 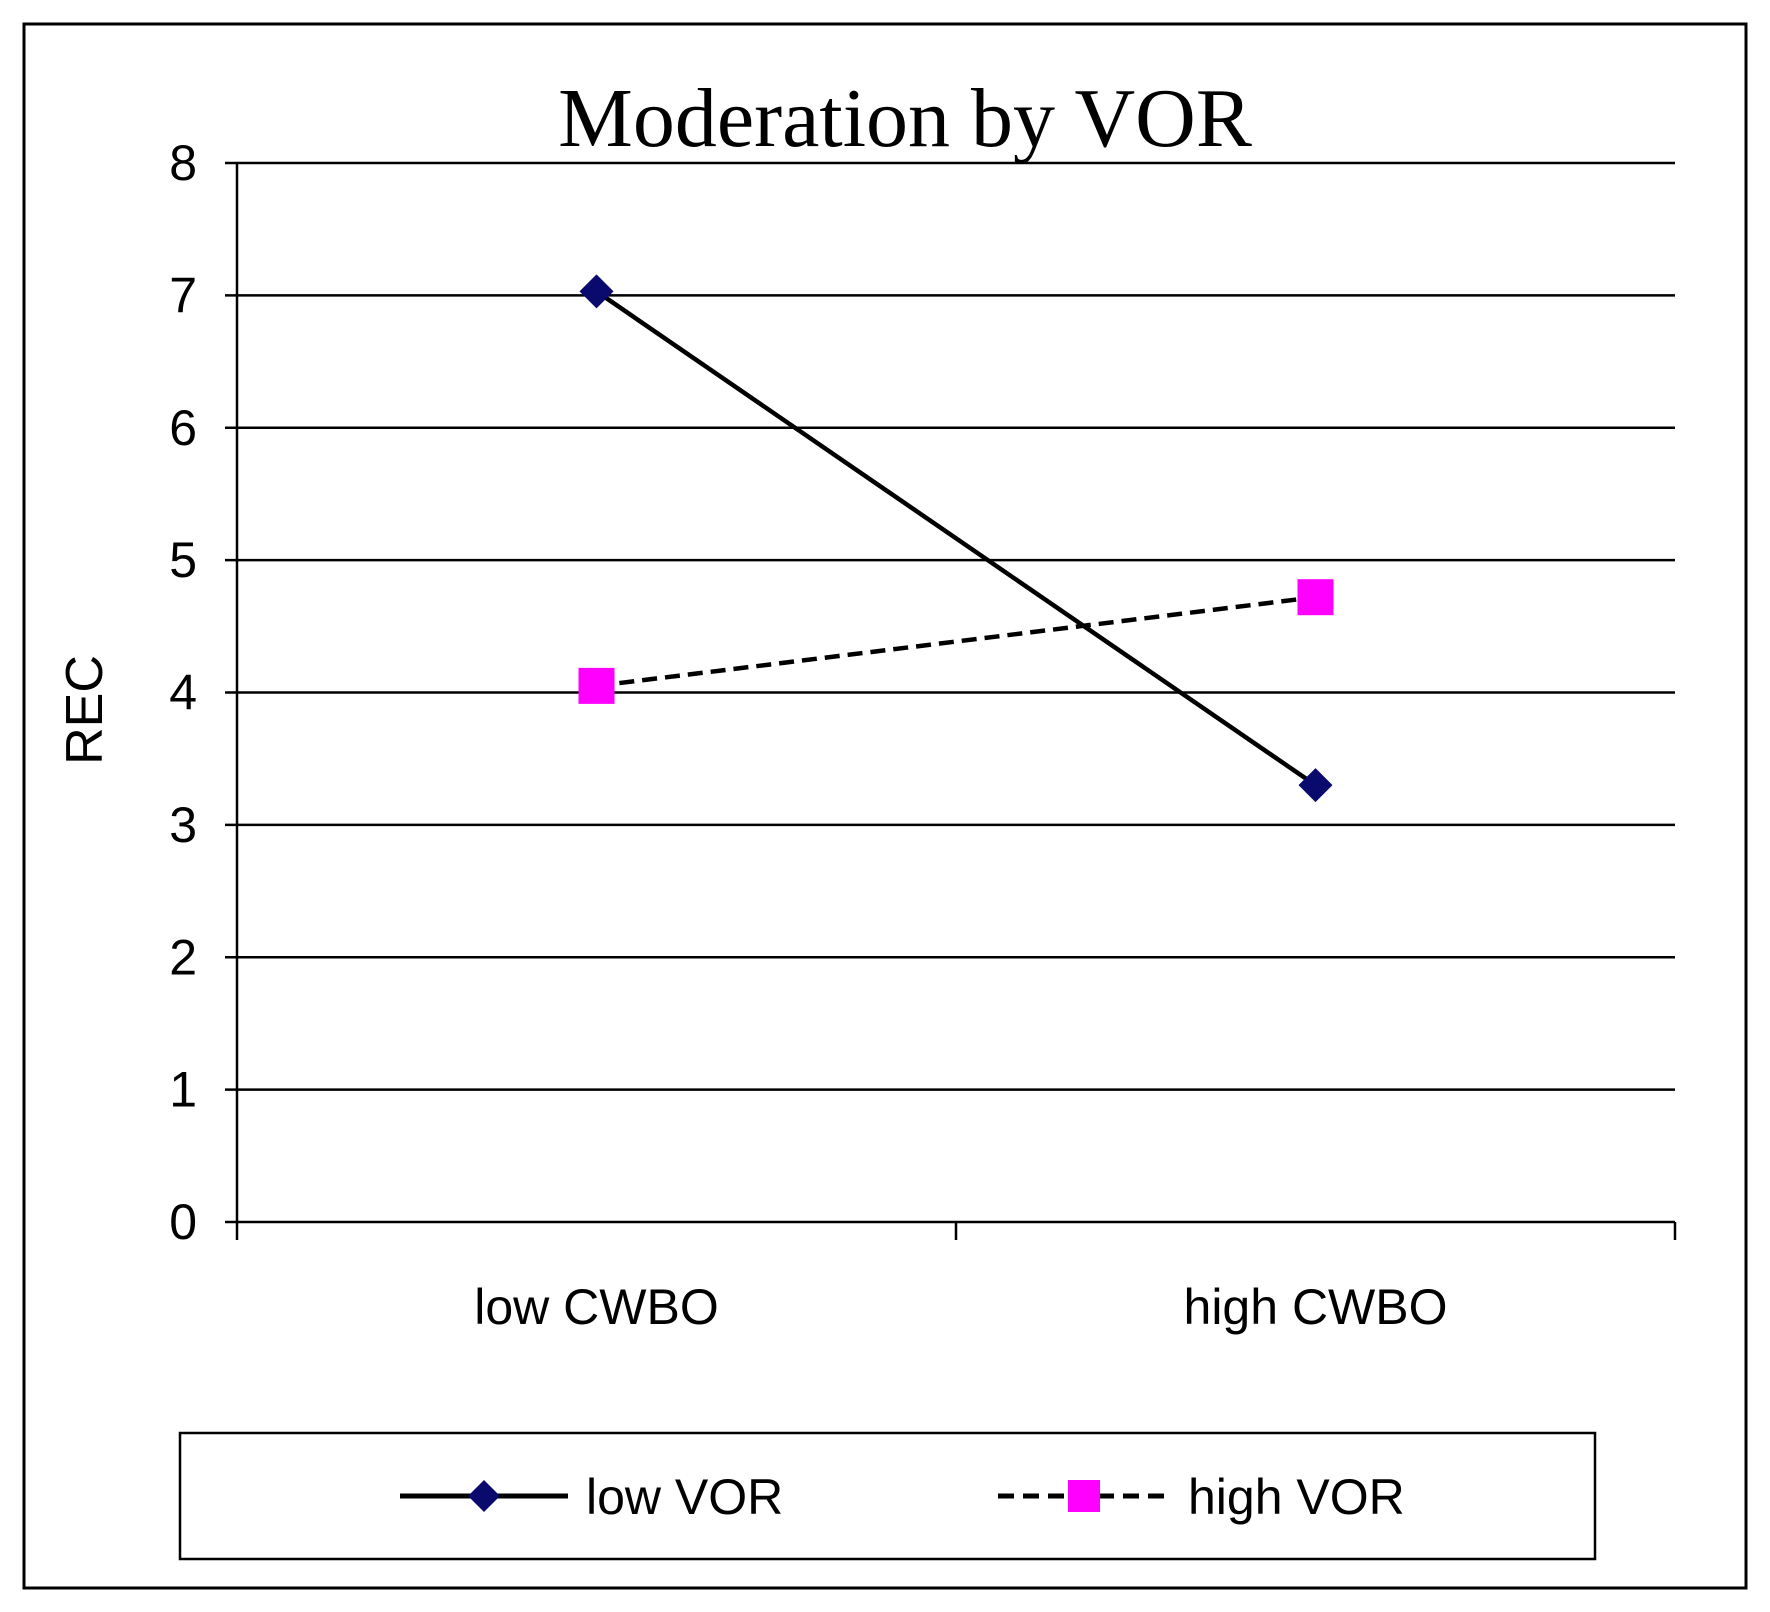 What do you see at coordinates (183, 428) in the screenshot?
I see `y-tick-label-6: 6` at bounding box center [183, 428].